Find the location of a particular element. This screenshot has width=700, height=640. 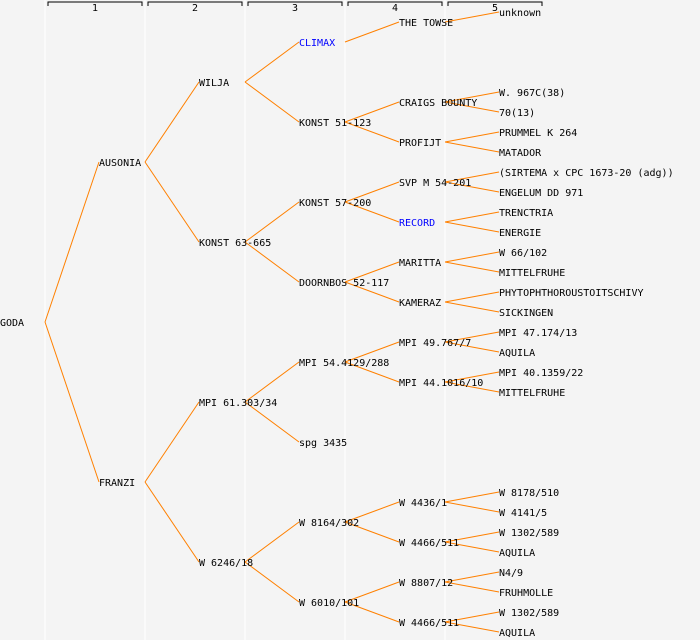

generation-header: 5 is located at coordinates (495, 8).